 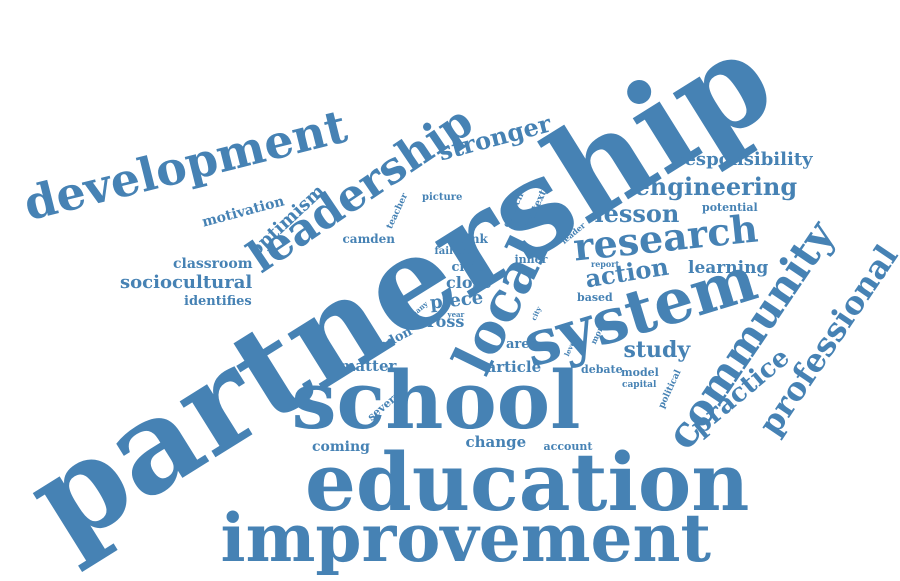 I want to click on word-education: education, so click(x=527, y=482).